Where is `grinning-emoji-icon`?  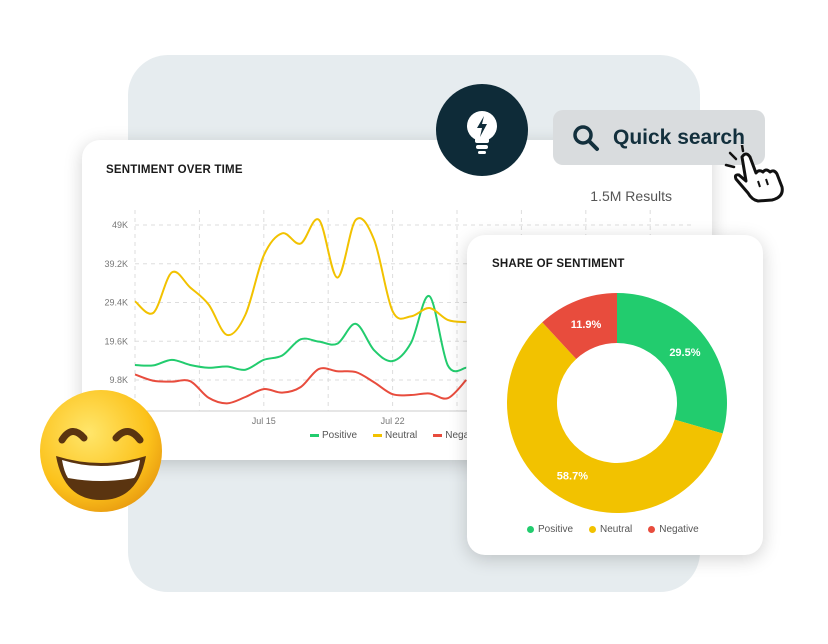 grinning-emoji-icon is located at coordinates (101, 451).